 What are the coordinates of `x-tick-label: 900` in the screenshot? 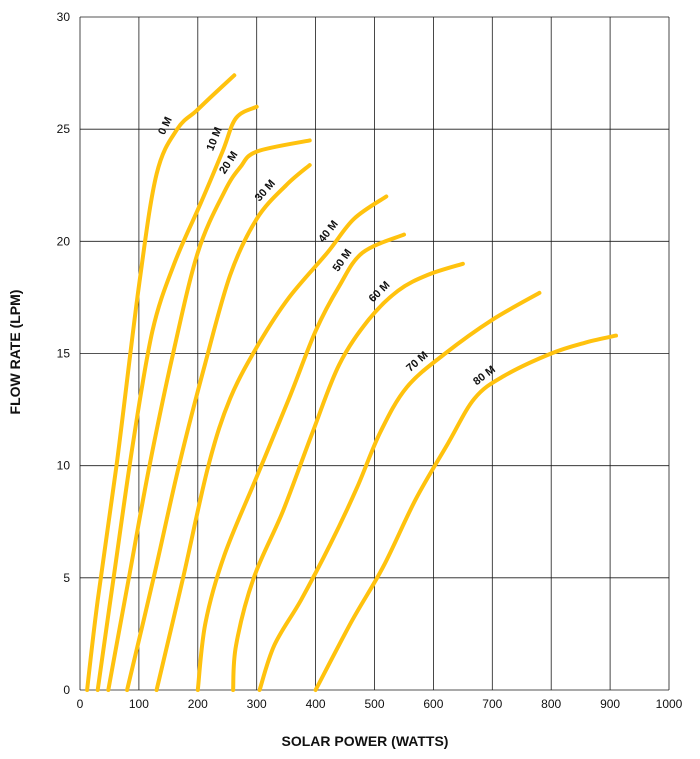 It's located at (610, 704).